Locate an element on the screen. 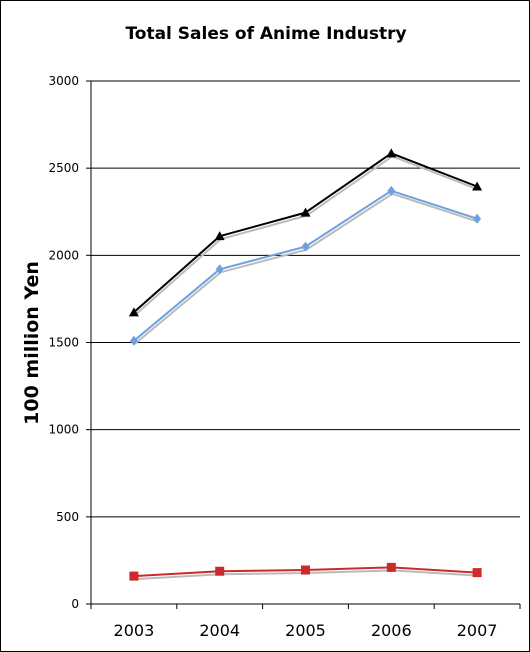 The height and width of the screenshot is (652, 530). x-tick-labels: 2003 2004 2005 2006 2007 is located at coordinates (306, 630).